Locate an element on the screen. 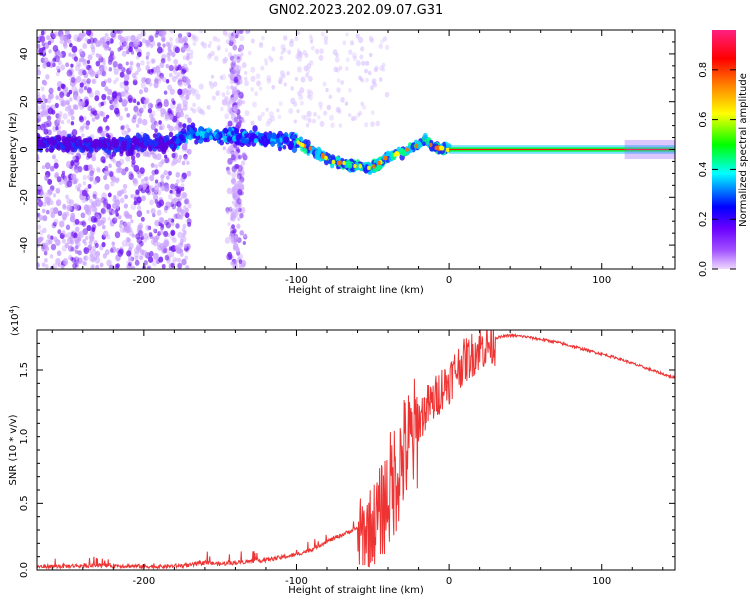  y-tick-label: 1.5 is located at coordinates (24, 370).